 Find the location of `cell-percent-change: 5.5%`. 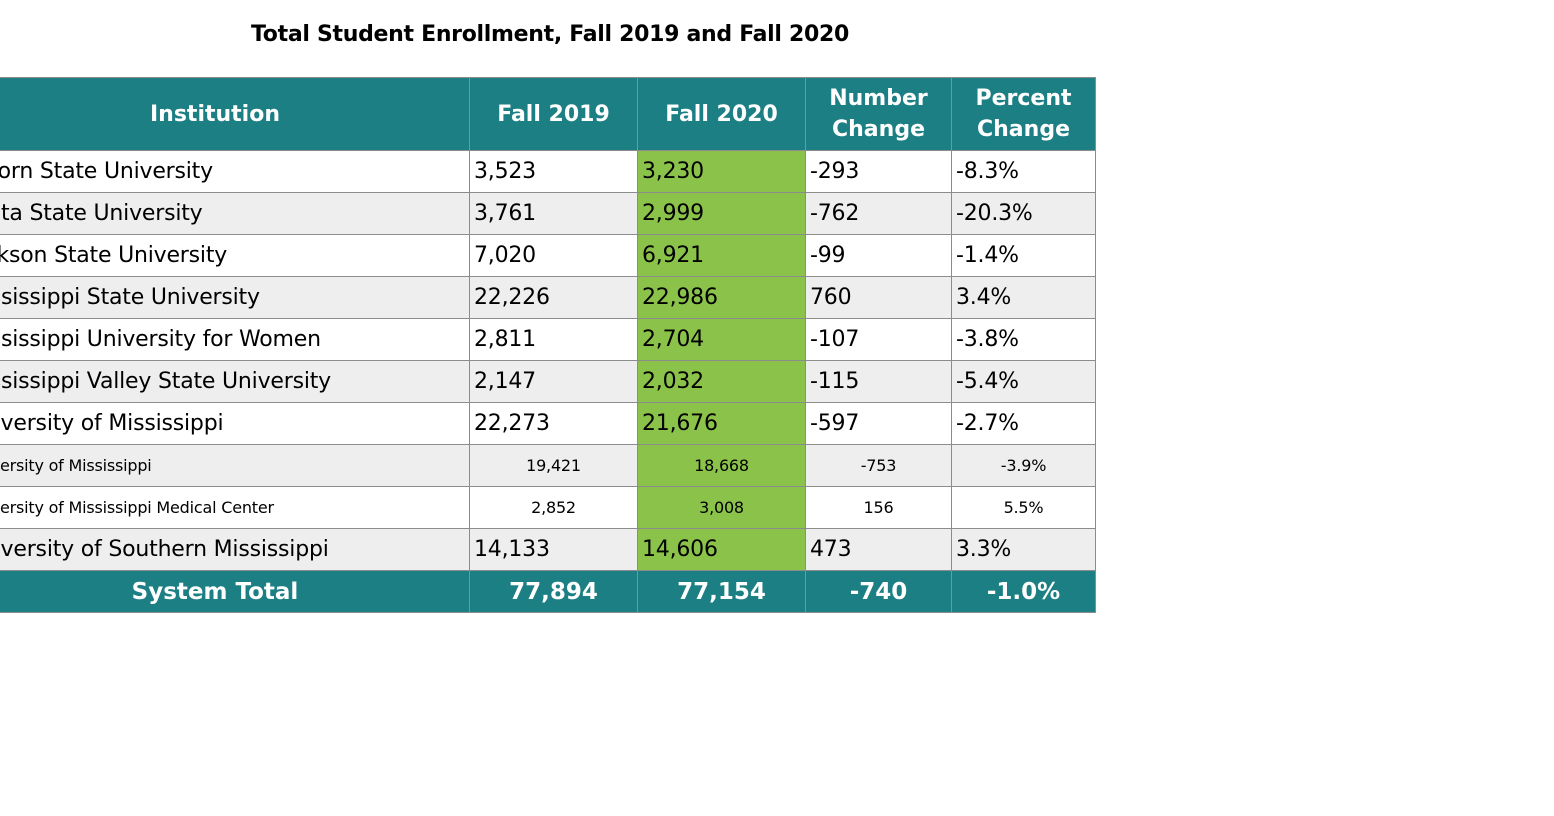

cell-percent-change: 5.5% is located at coordinates (1023, 507).